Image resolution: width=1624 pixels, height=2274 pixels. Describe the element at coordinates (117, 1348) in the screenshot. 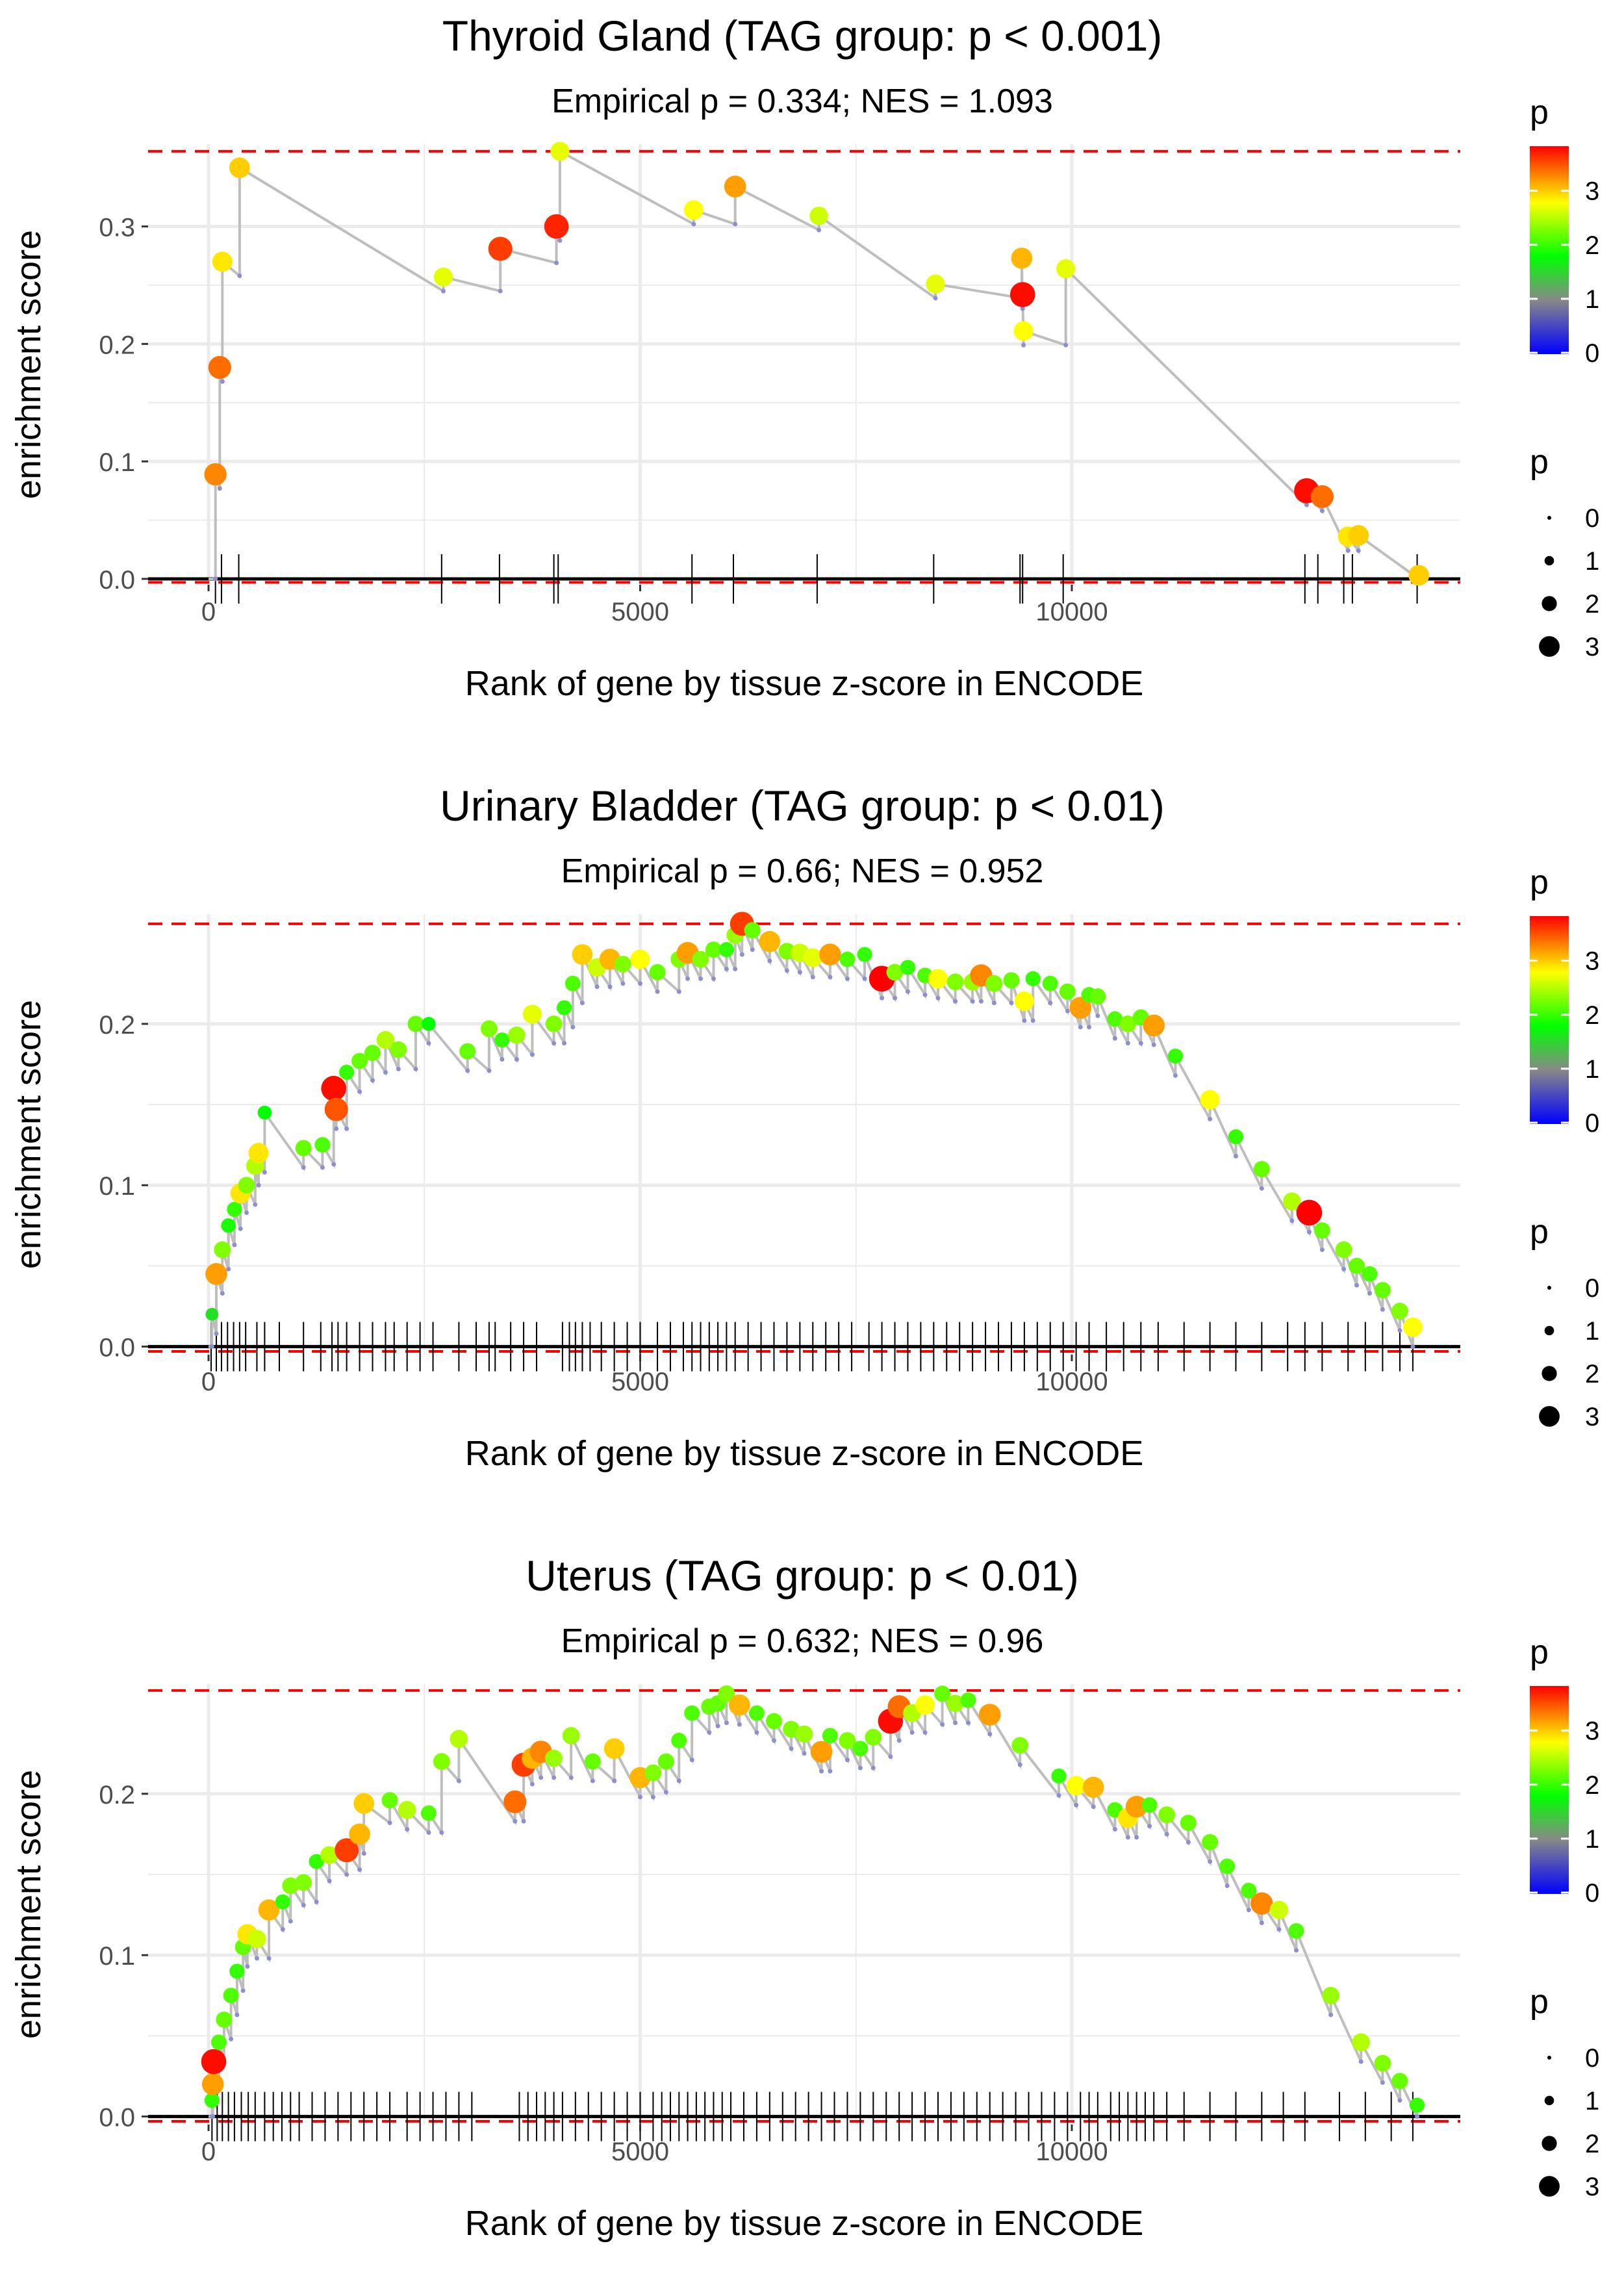

I see `y-tick-label: 0.0` at that location.